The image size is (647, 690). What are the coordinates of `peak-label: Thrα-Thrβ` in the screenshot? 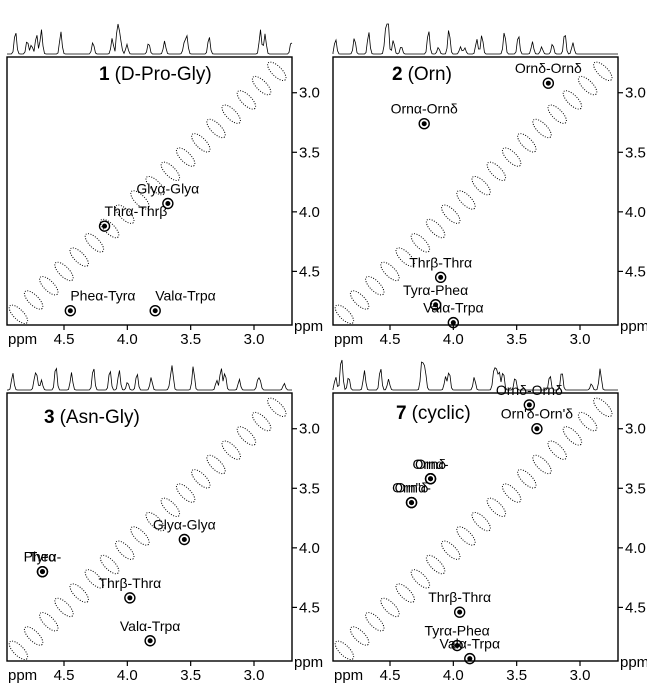 It's located at (136, 211).